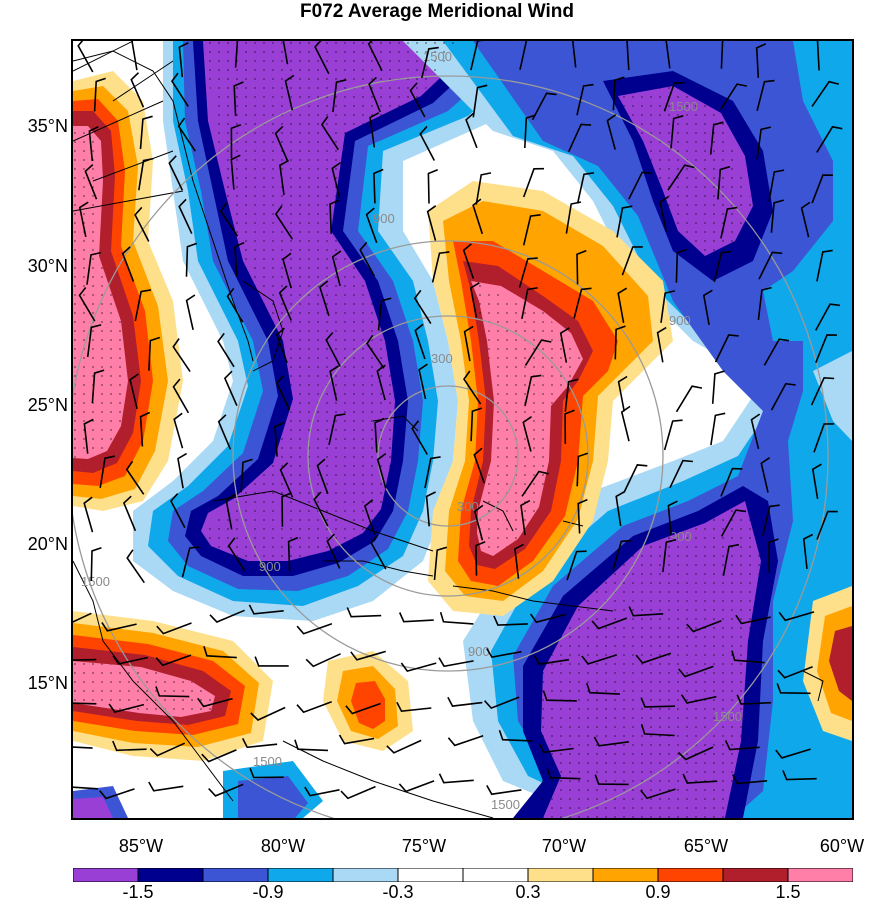  Describe the element at coordinates (47, 544) in the screenshot. I see `lat-label-20n: 20°N` at that location.